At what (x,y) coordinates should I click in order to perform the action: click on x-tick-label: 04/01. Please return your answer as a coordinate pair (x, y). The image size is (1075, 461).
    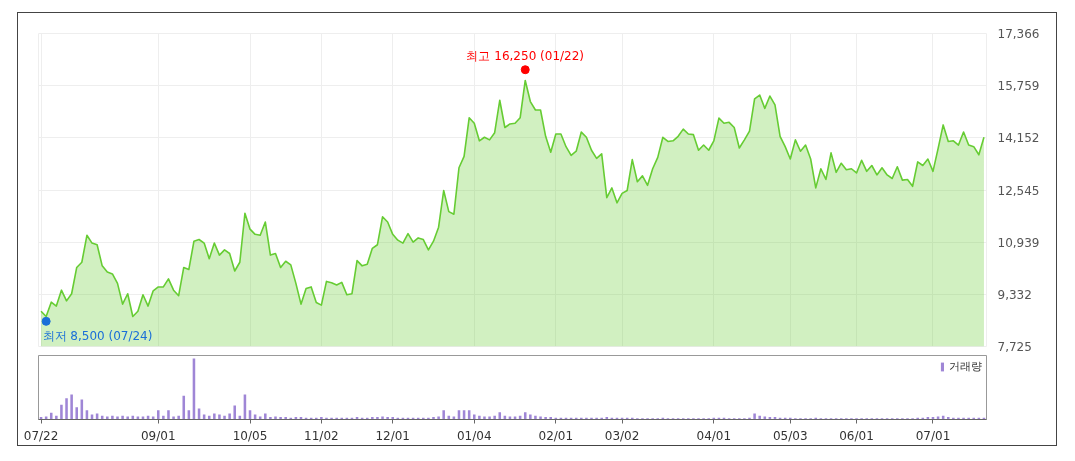
    Looking at the image, I should click on (714, 435).